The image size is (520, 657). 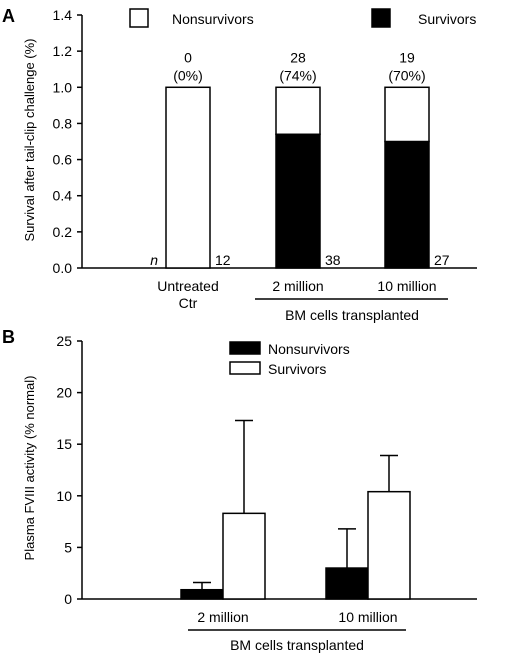 I want to click on y-tick-label-a: 0.6, so click(x=63, y=160).